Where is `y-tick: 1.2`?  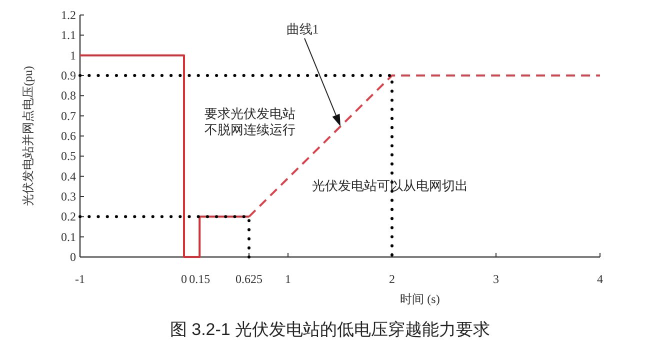 y-tick: 1.2 is located at coordinates (68, 15).